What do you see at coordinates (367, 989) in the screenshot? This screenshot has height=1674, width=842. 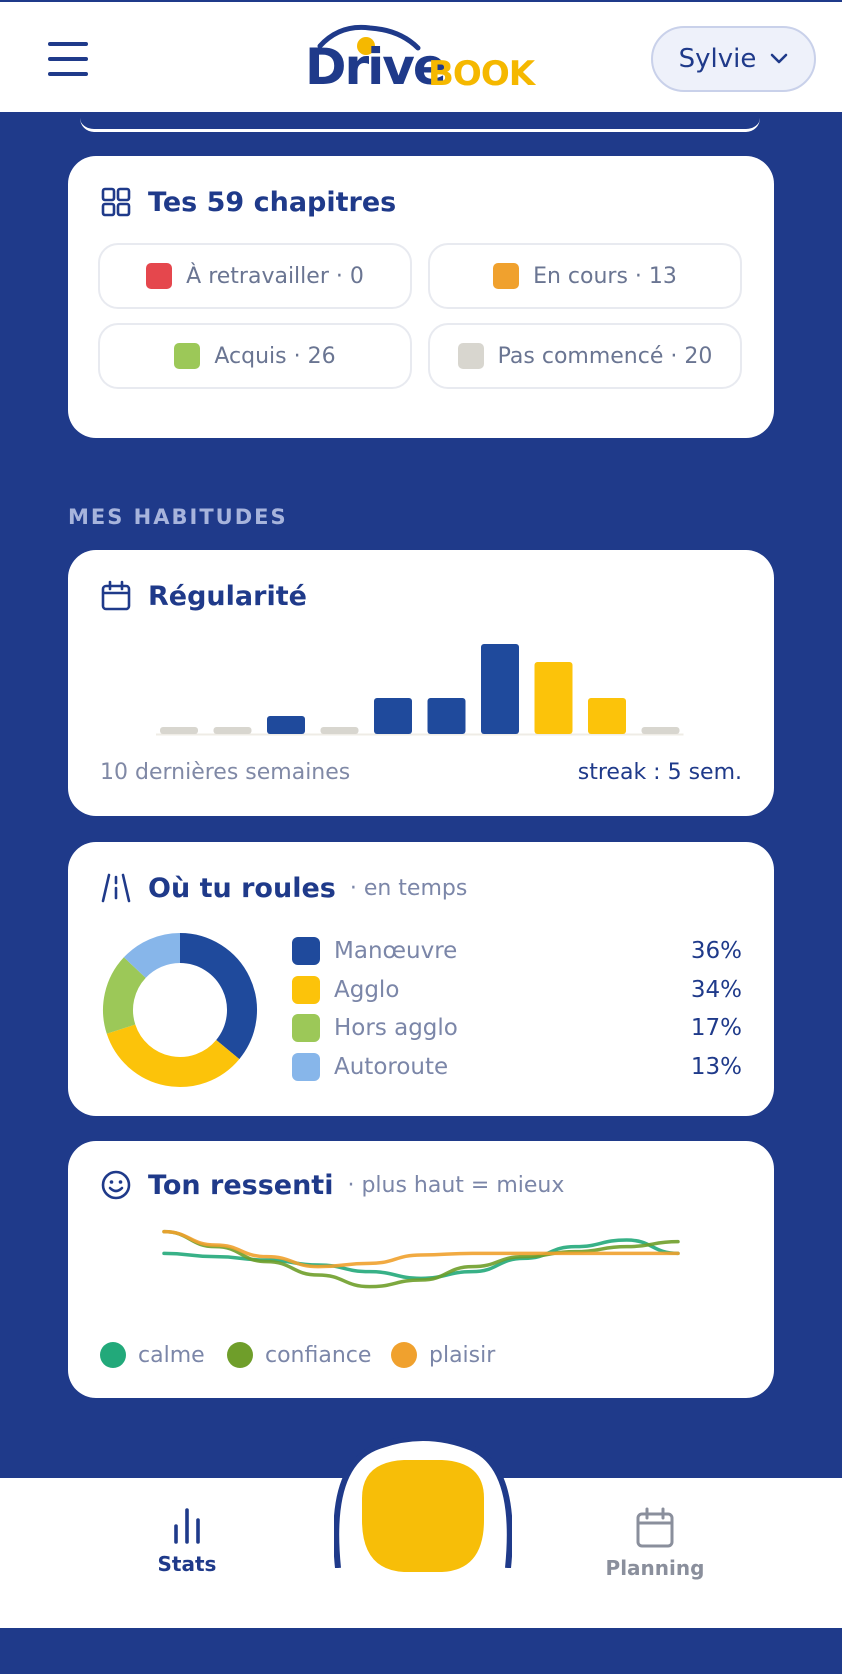 I see `legend-label: Agglo` at bounding box center [367, 989].